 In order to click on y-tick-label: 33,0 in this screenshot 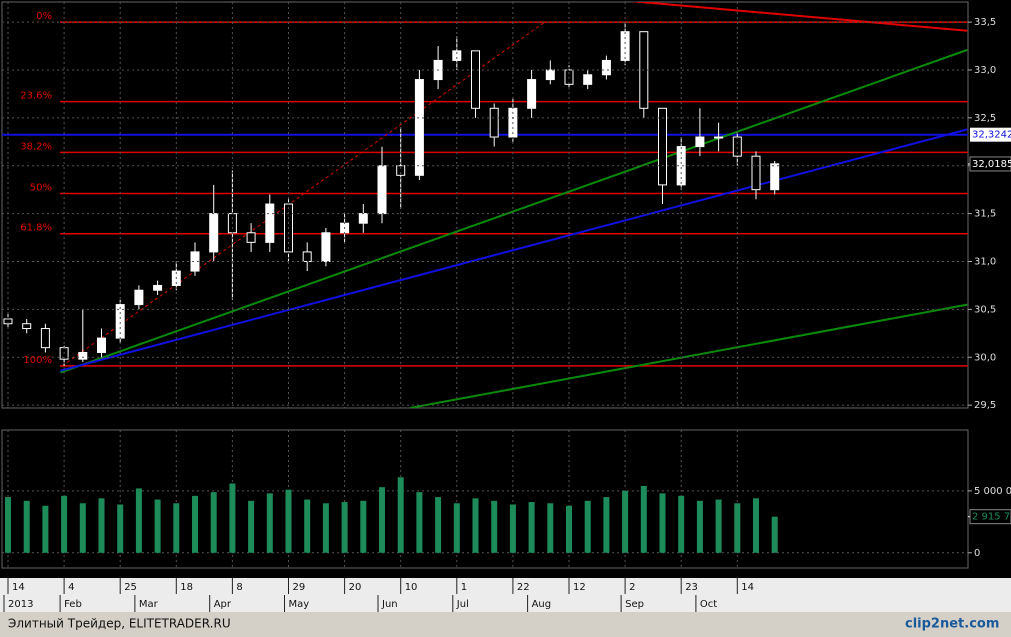, I will do `click(985, 70)`.